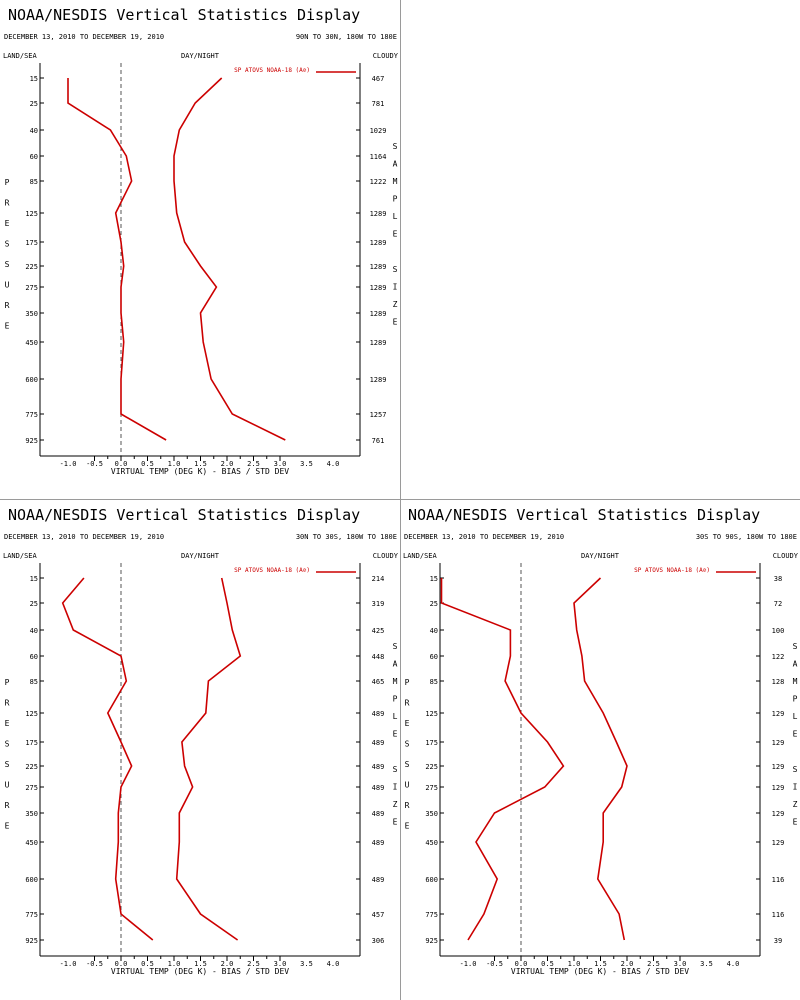 The image size is (800, 1000). I want to click on sample-size-label: 122, so click(778, 657).